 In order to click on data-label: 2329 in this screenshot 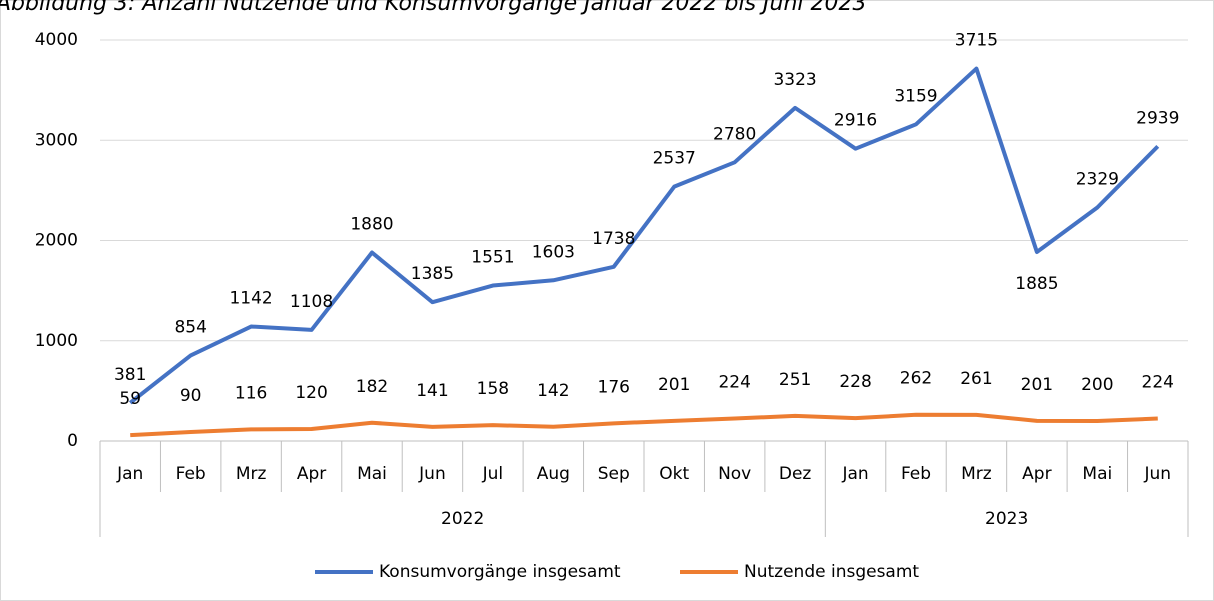, I will do `click(1097, 180)`.